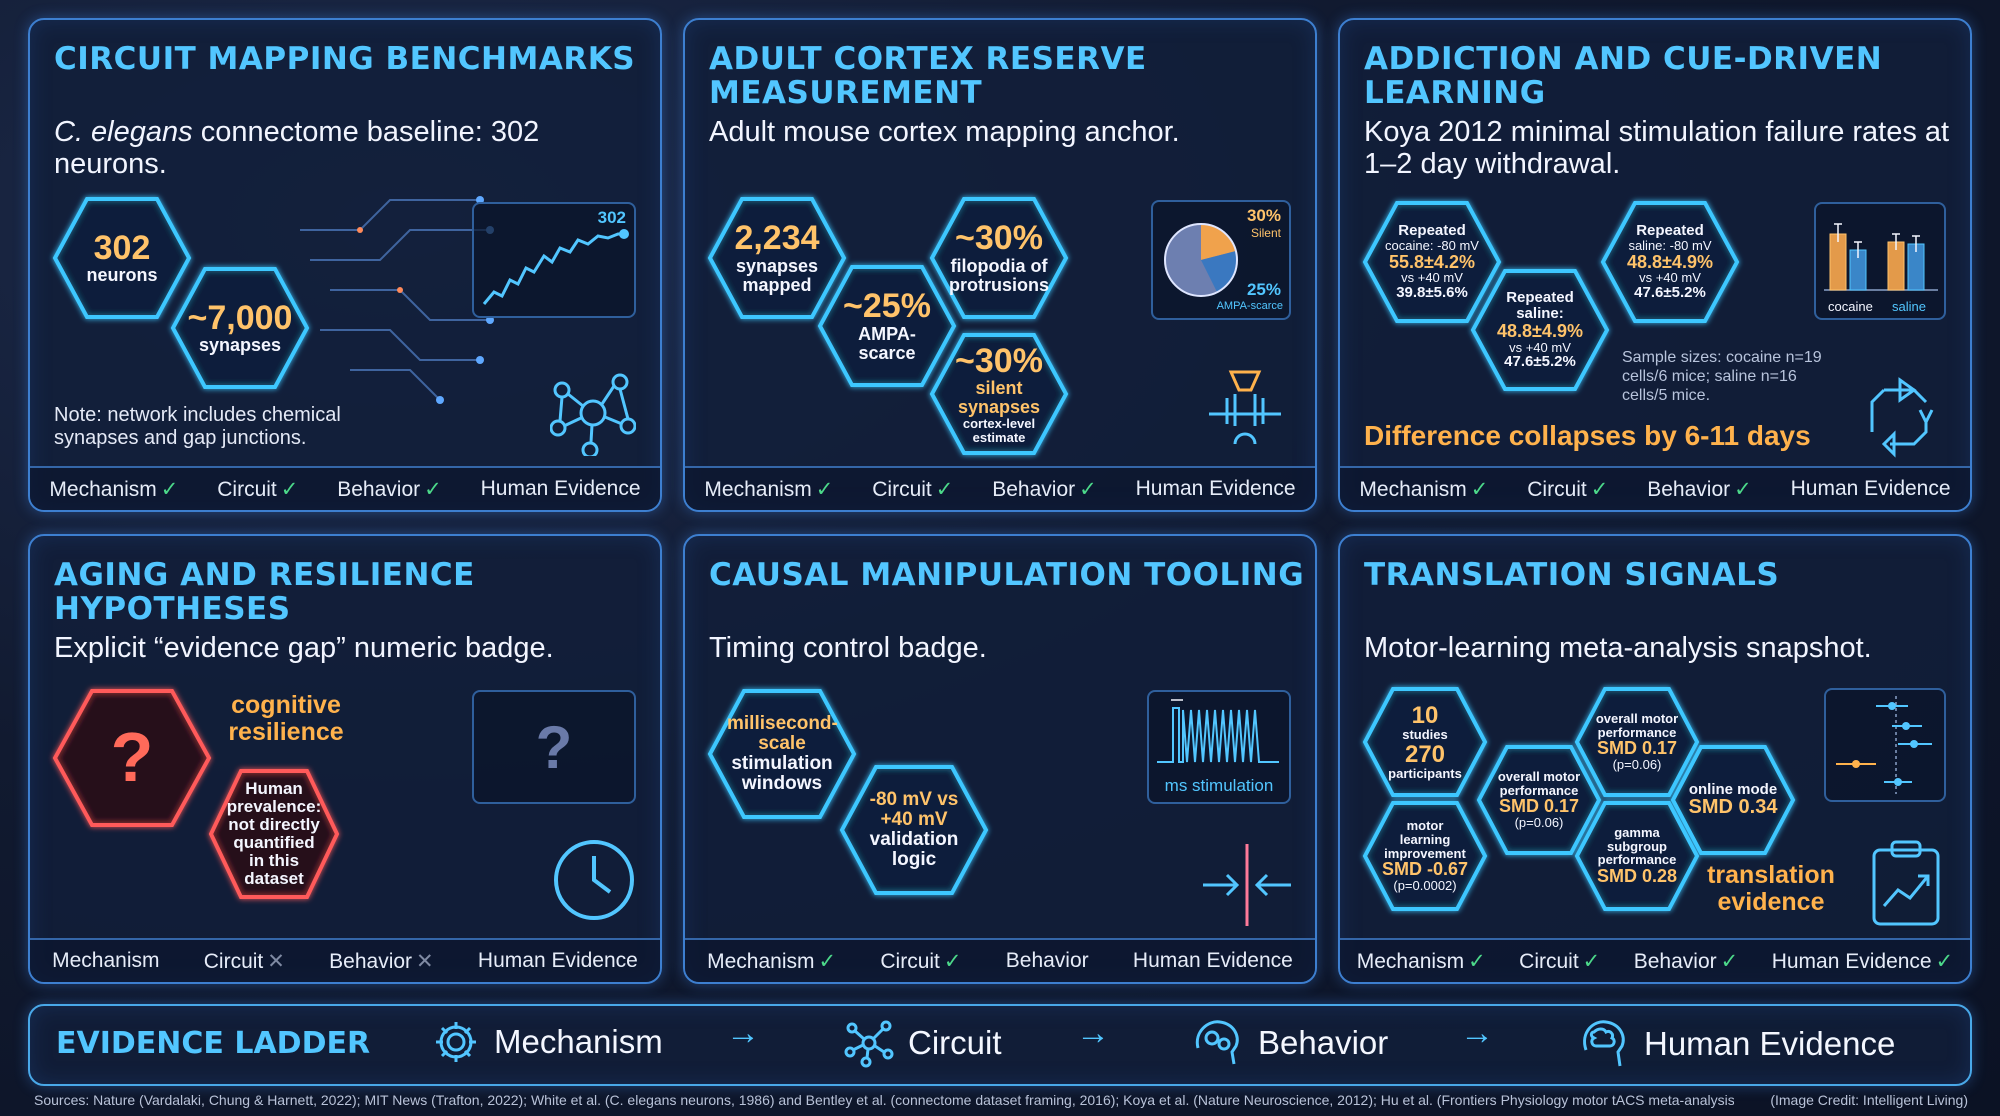  Describe the element at coordinates (132, 758) in the screenshot. I see `hex-evidence-gap: ?` at that location.